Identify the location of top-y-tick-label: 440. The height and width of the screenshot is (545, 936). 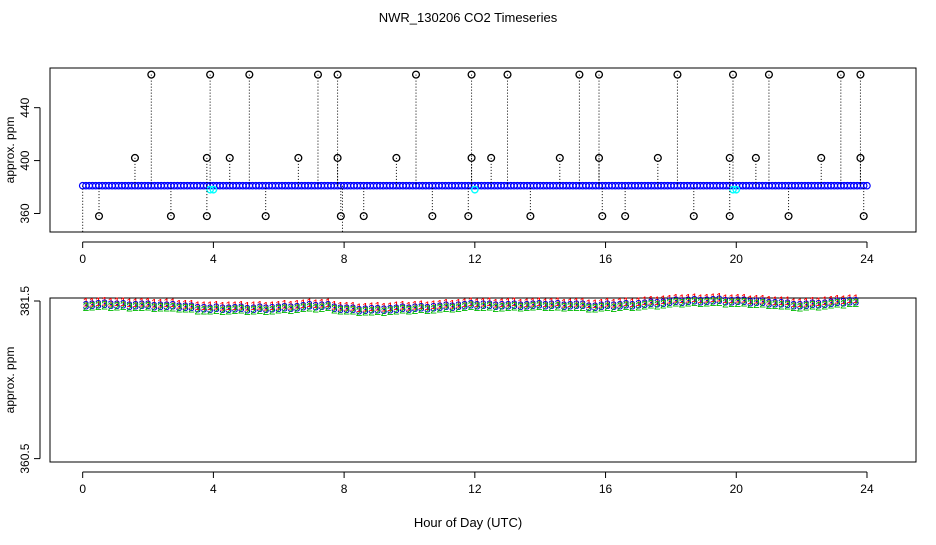
(25, 107).